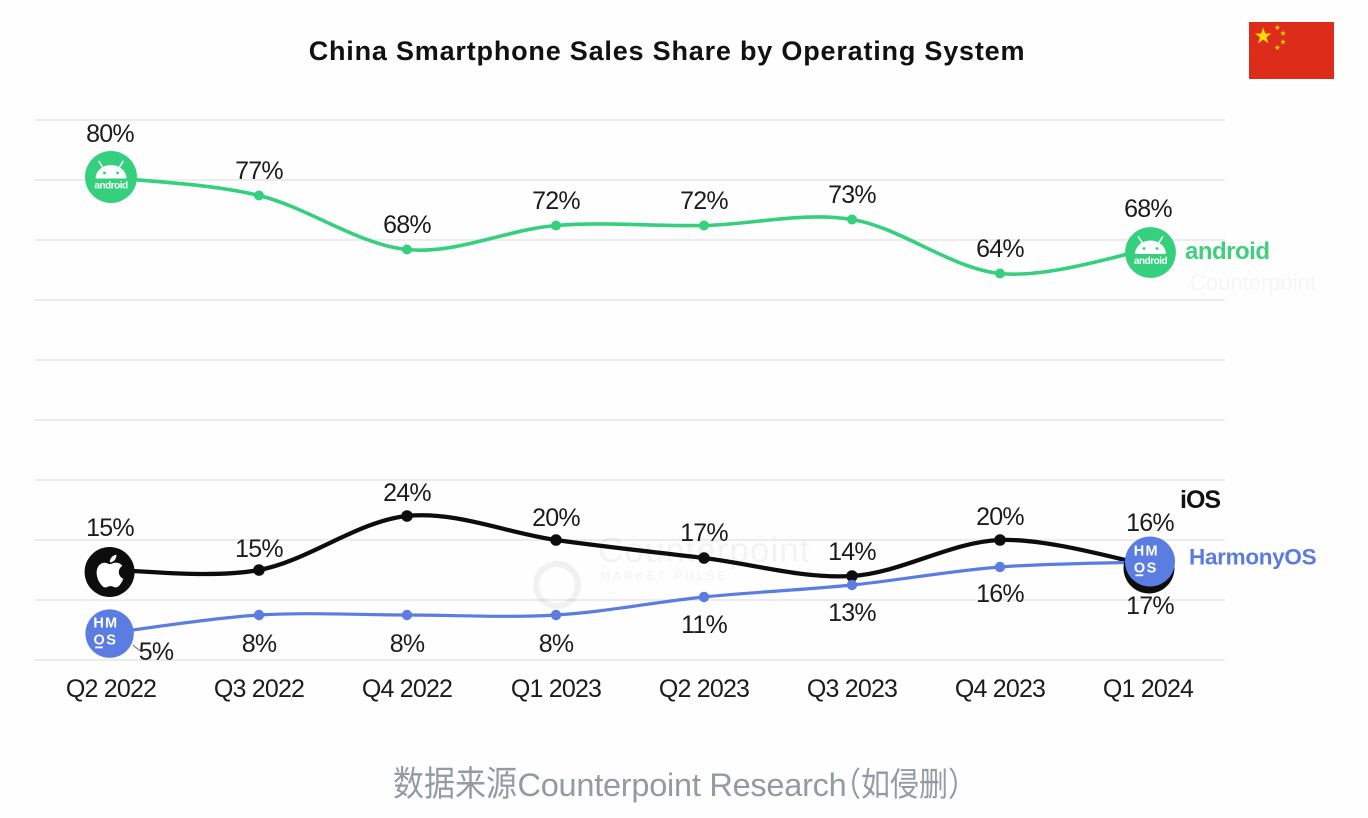 The width and height of the screenshot is (1368, 818). I want to click on svg-text: 77%, so click(259, 171).